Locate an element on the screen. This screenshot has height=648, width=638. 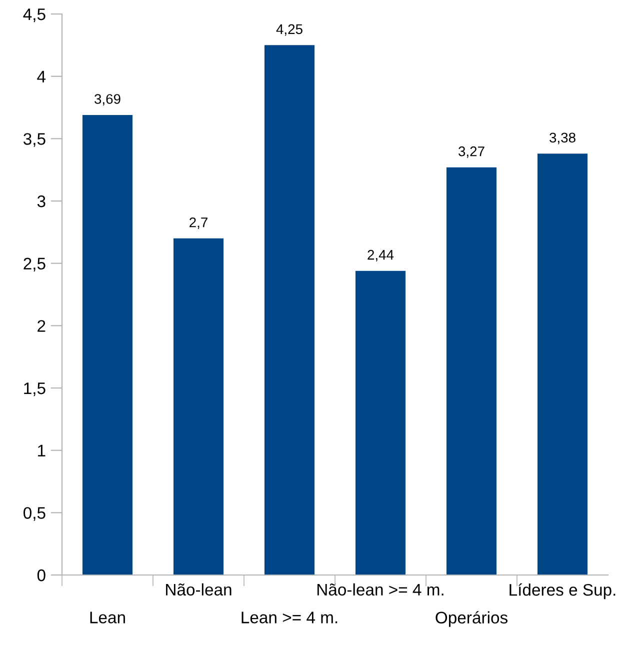
x-tick-label: Lean is located at coordinates (107, 618).